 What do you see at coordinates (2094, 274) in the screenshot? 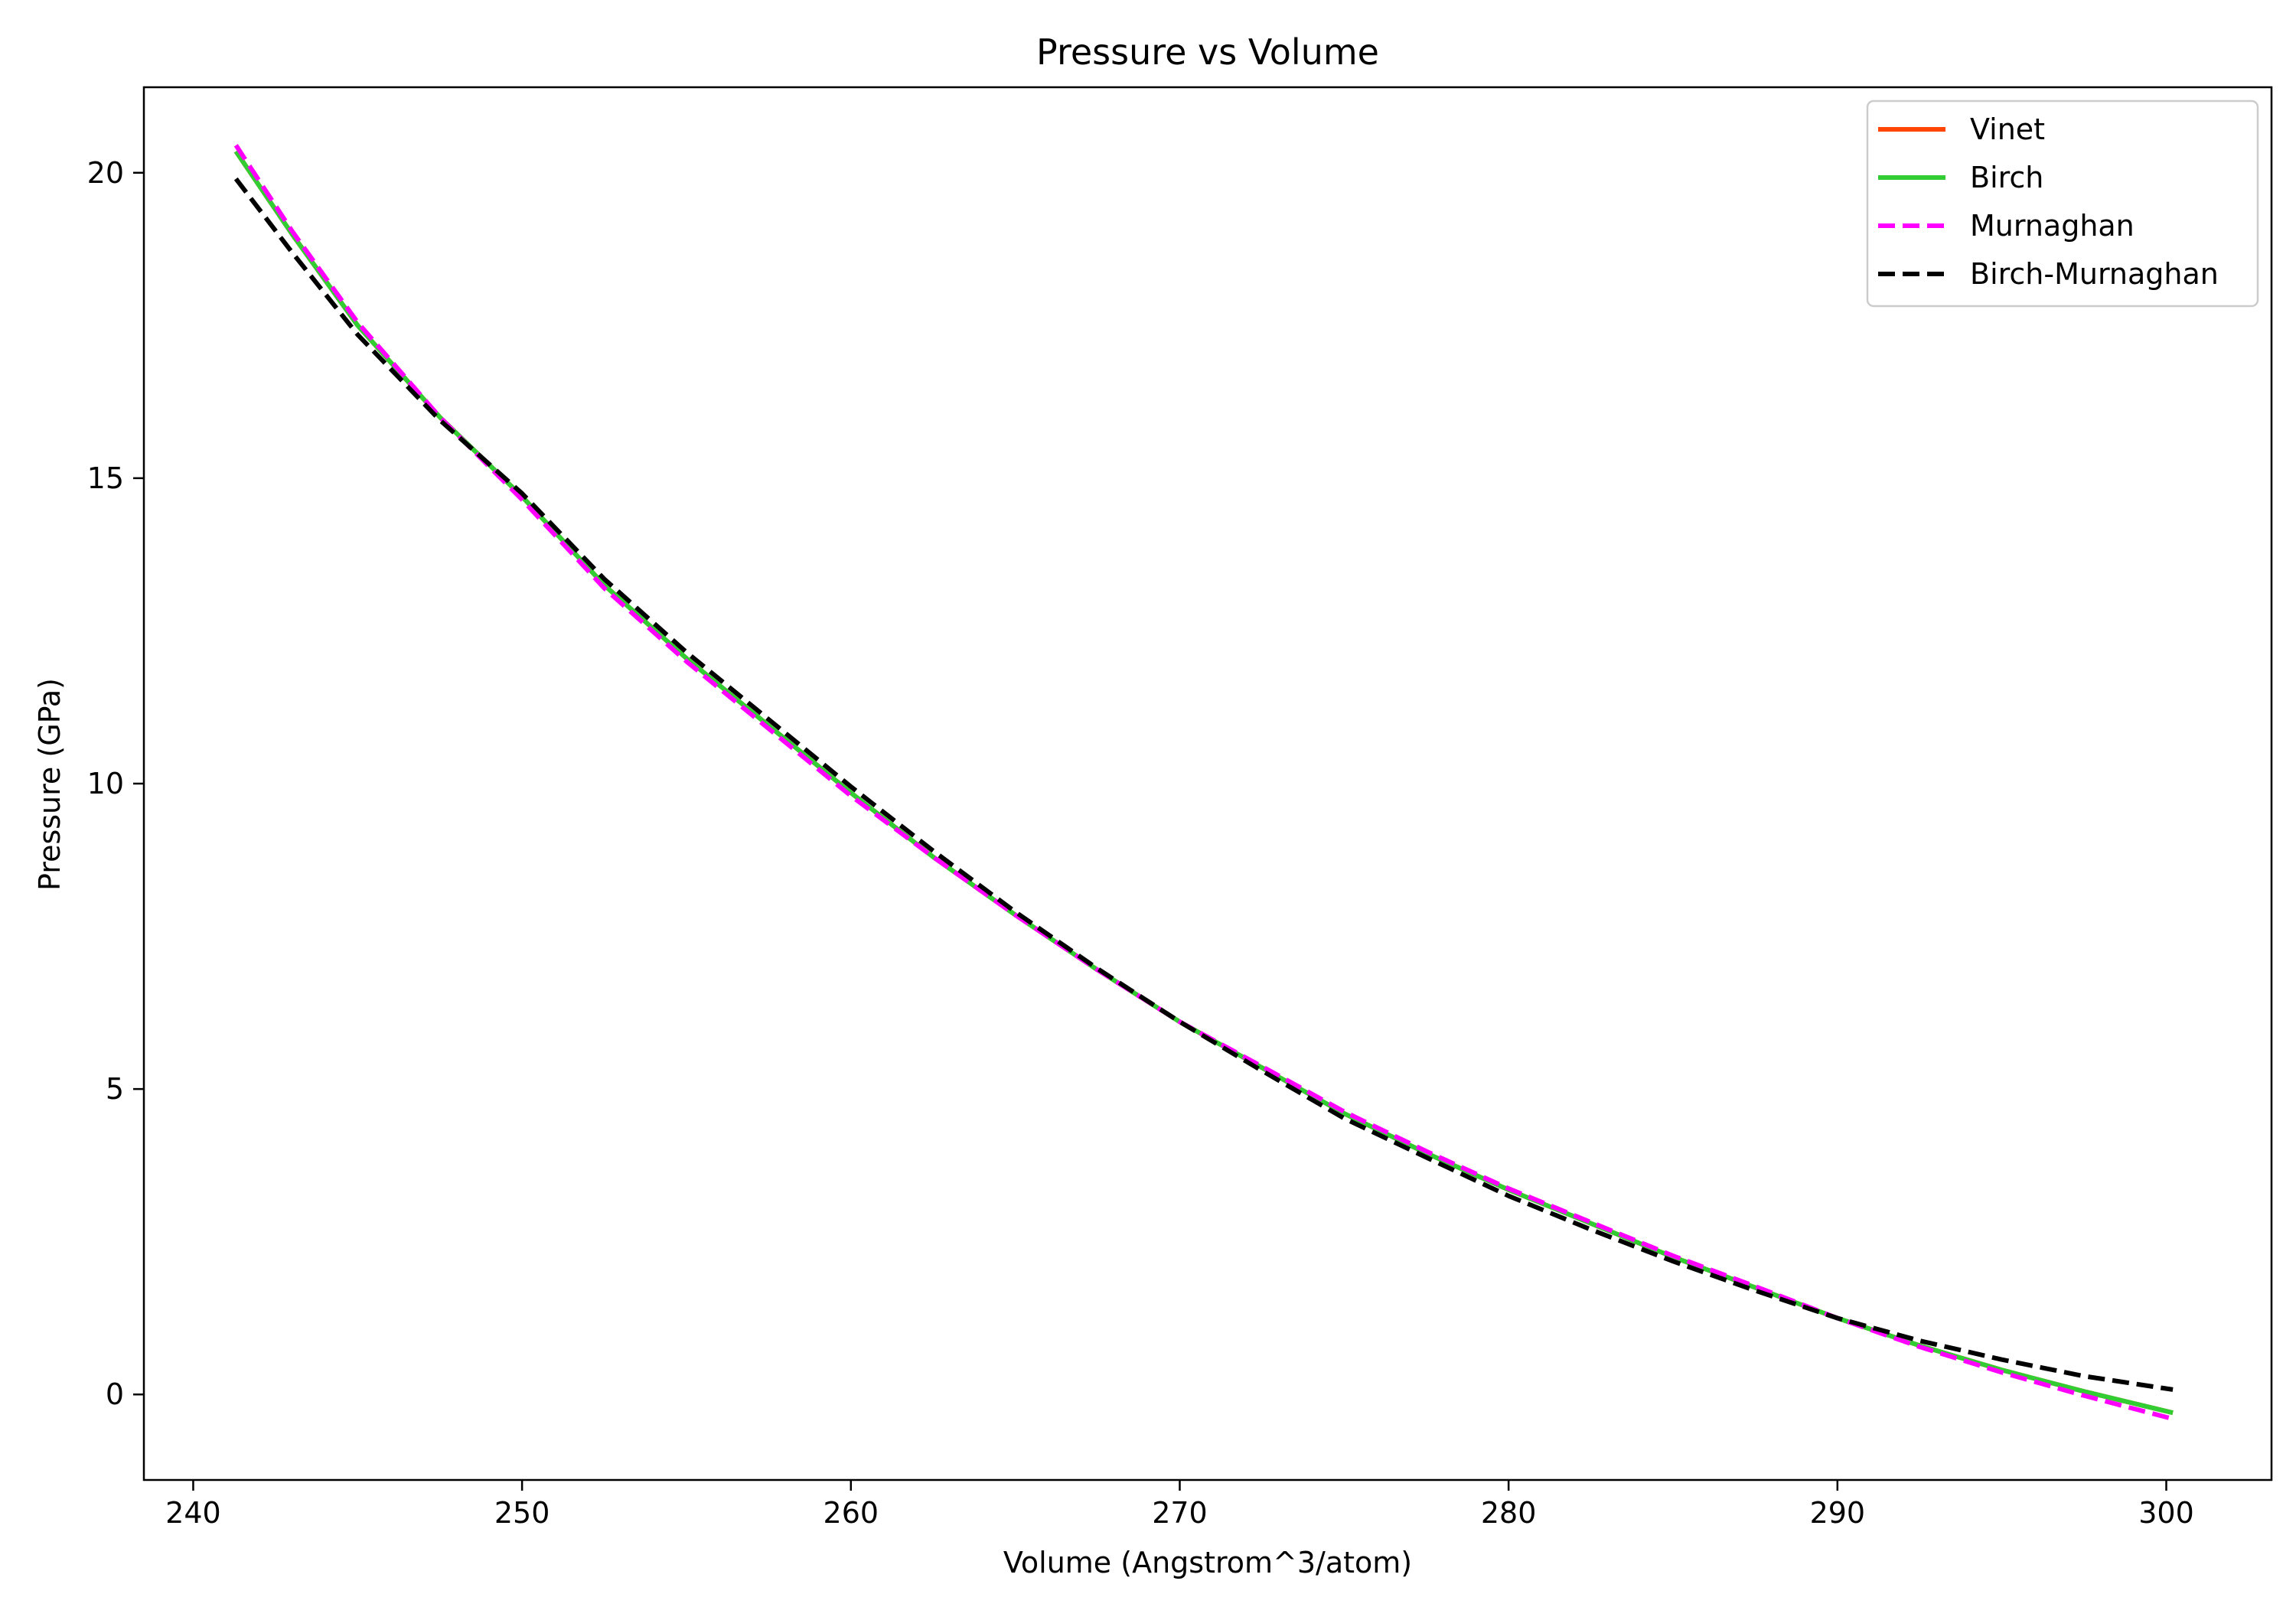
I see `legend-label: Birch-Murnaghan` at bounding box center [2094, 274].